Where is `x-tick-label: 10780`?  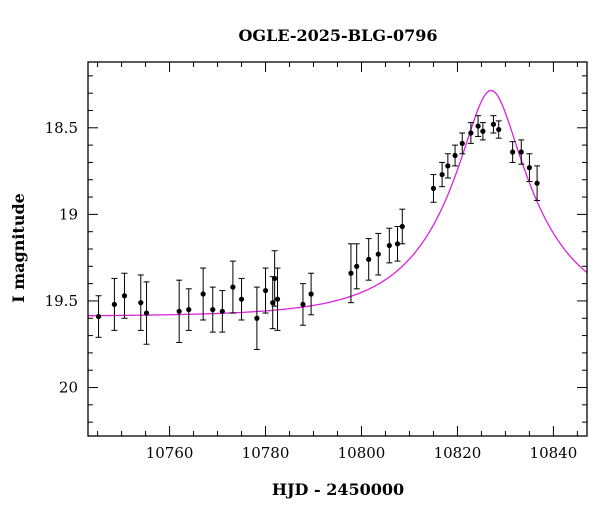 x-tick-label: 10780 is located at coordinates (266, 453).